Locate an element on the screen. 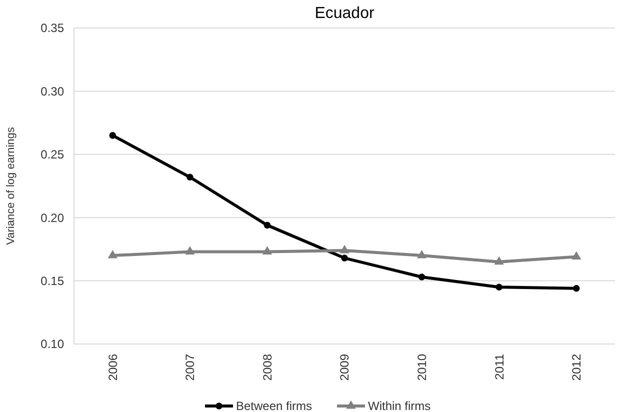 This screenshot has height=412, width=621. legend-label: Within firms is located at coordinates (399, 405).